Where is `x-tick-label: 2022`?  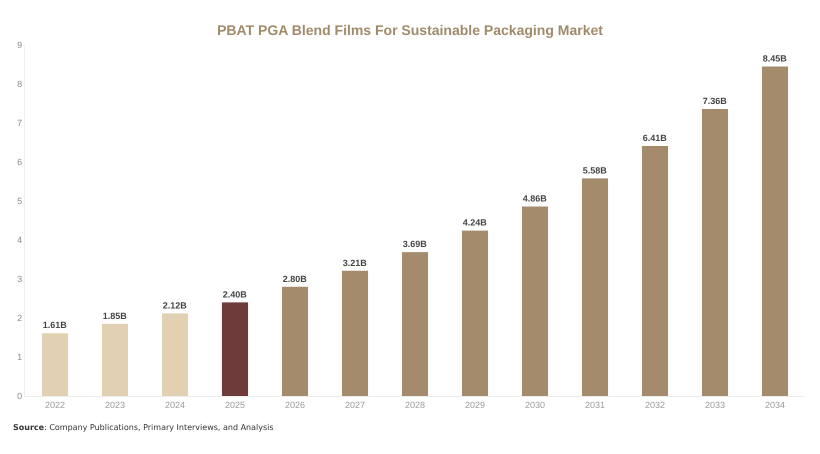
x-tick-label: 2022 is located at coordinates (55, 405).